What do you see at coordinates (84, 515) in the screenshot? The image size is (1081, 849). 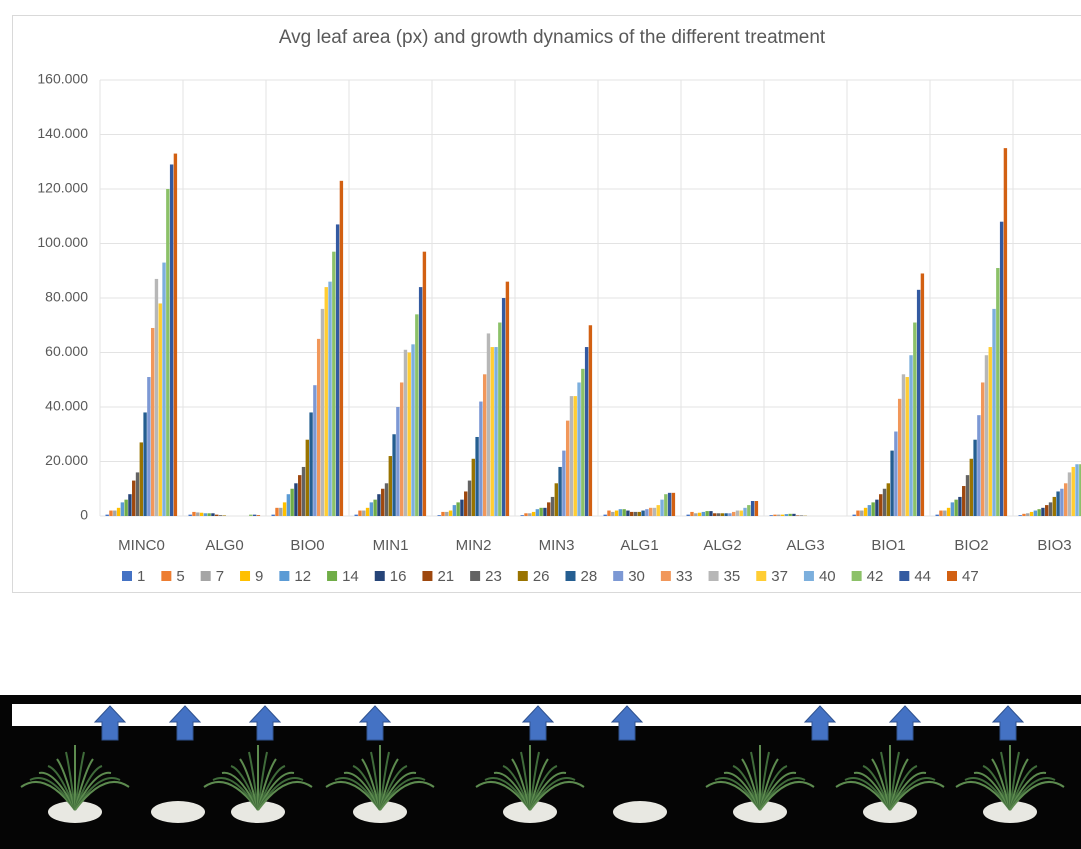 I see `y-tick-label: 0` at bounding box center [84, 515].